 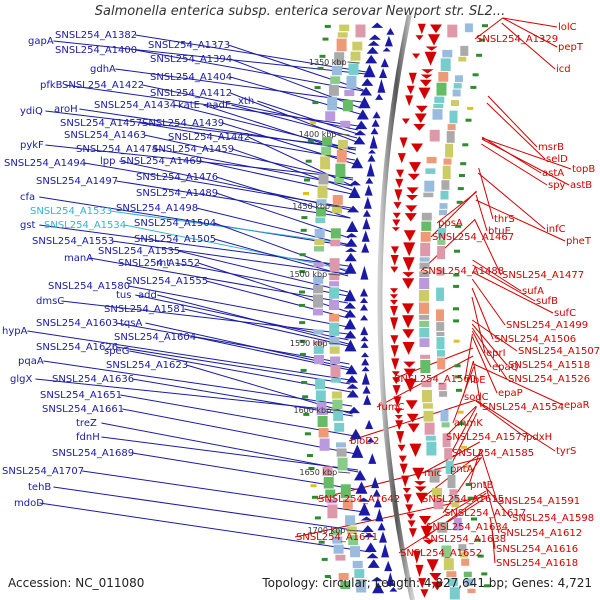 What do you see at coordinates (571, 47) in the screenshot?
I see `right-gene-label: pepT` at bounding box center [571, 47].